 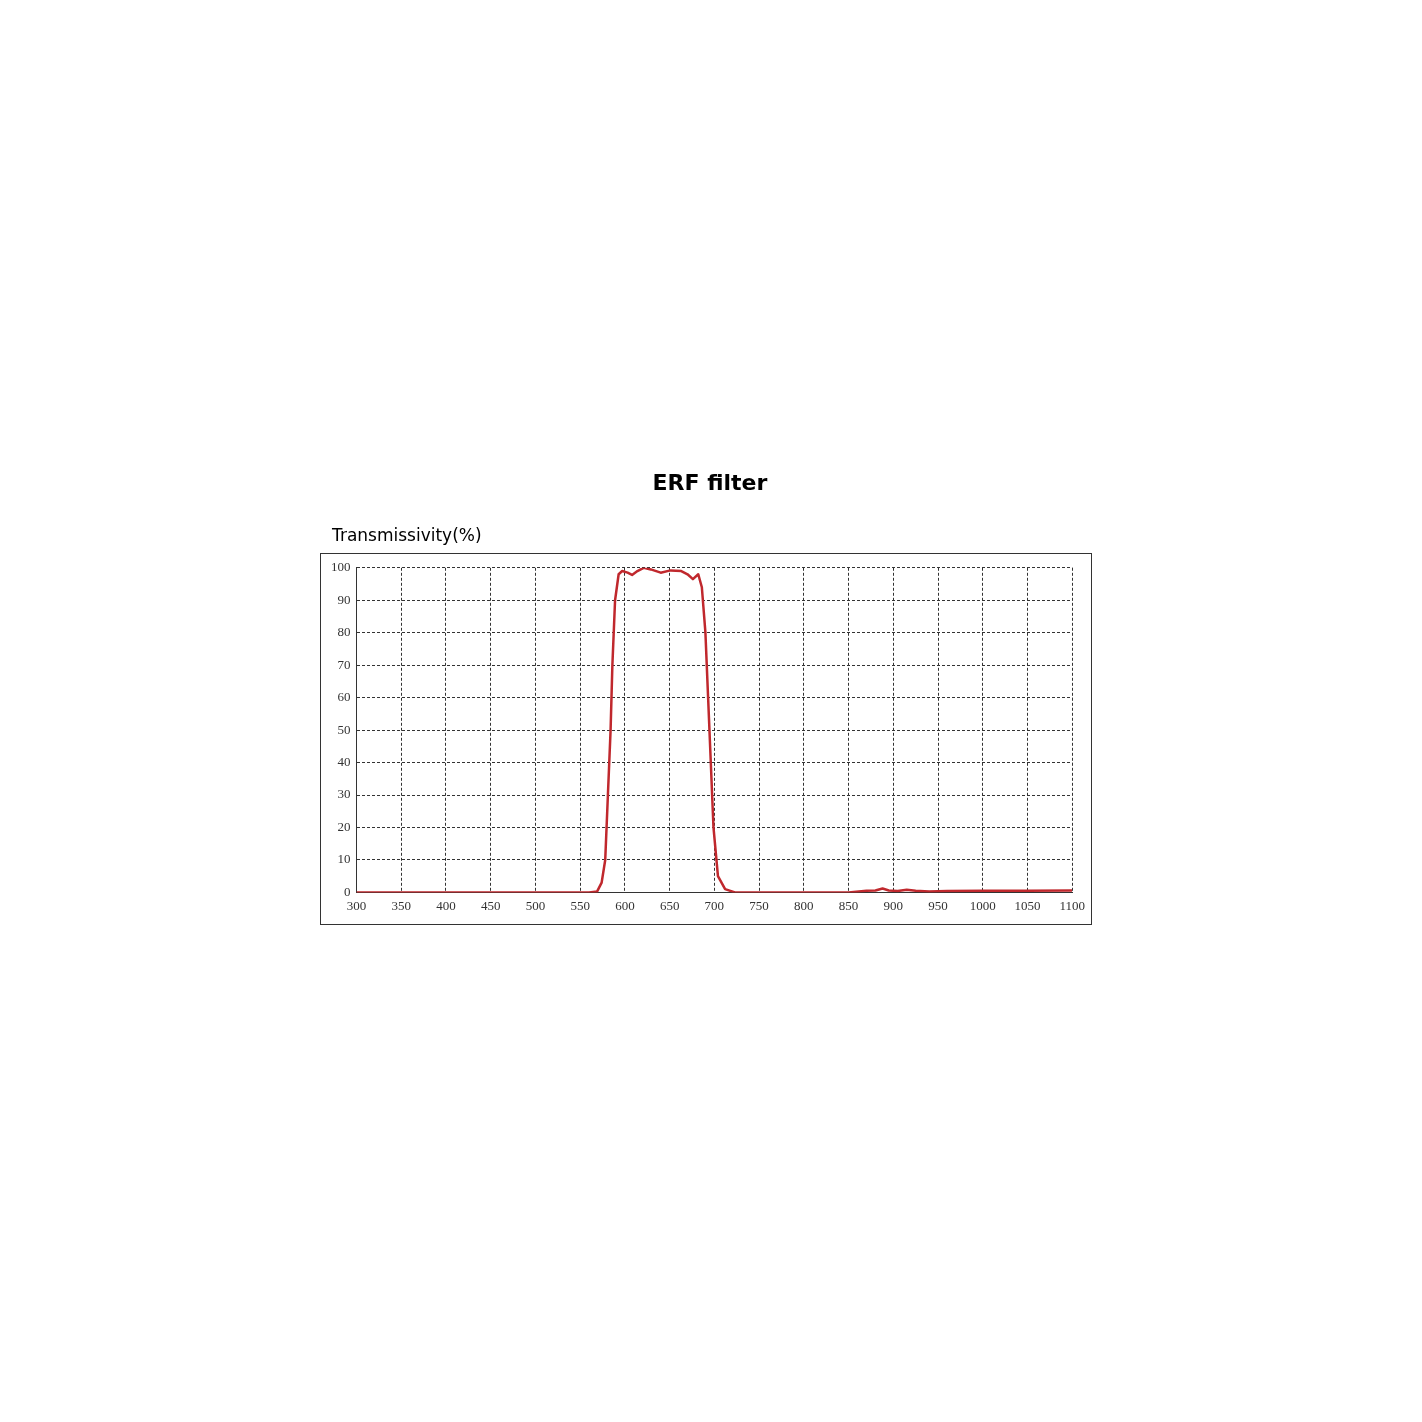 What do you see at coordinates (714, 905) in the screenshot?
I see `x-tick-label: 700` at bounding box center [714, 905].